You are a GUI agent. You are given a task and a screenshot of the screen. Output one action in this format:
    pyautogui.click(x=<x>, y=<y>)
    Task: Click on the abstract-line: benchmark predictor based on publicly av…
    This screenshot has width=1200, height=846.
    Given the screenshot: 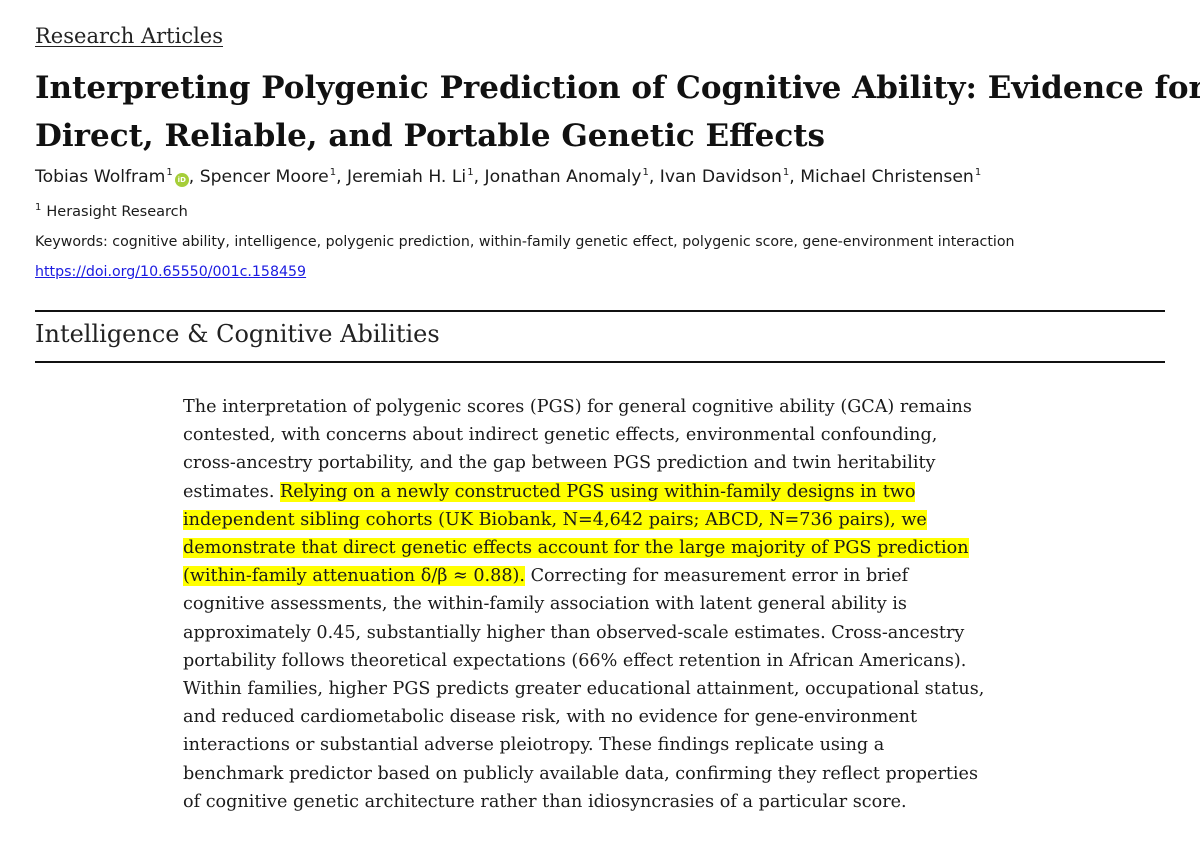 What is the action you would take?
    pyautogui.click(x=580, y=773)
    